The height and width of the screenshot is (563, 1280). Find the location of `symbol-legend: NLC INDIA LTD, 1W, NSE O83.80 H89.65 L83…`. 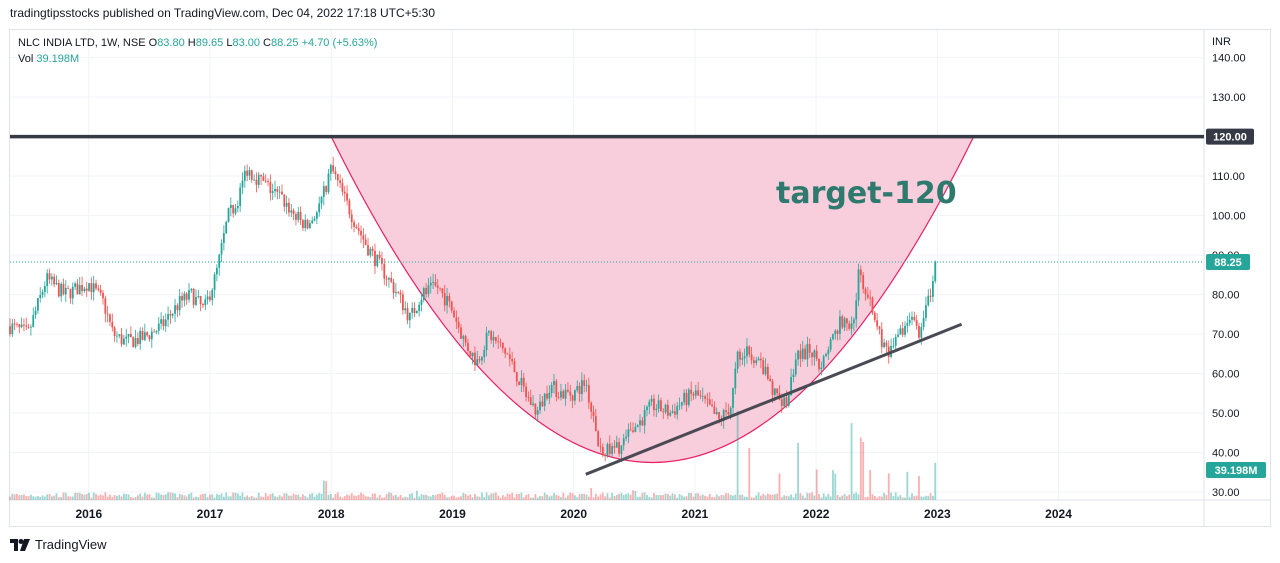

symbol-legend: NLC INDIA LTD, 1W, NSE O83.80 H89.65 L83… is located at coordinates (197, 51).